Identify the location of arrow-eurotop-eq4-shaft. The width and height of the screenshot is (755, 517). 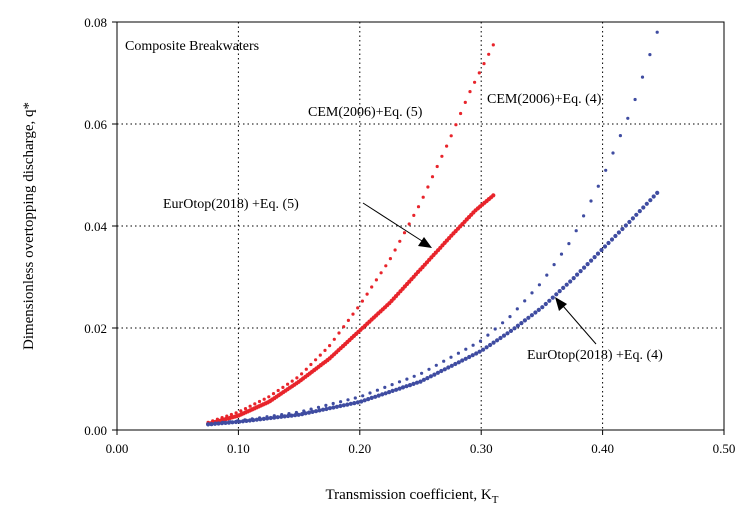
(579, 325).